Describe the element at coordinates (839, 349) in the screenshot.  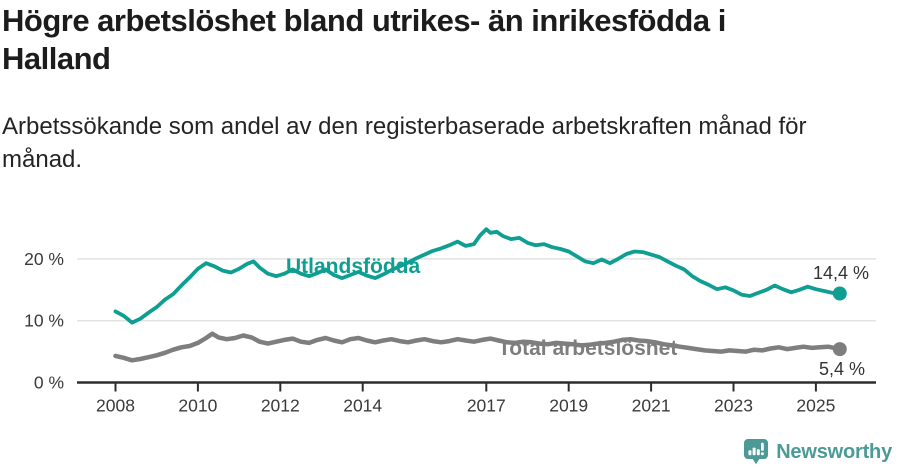
I see `end-dot-total-arbetsl-shet` at that location.